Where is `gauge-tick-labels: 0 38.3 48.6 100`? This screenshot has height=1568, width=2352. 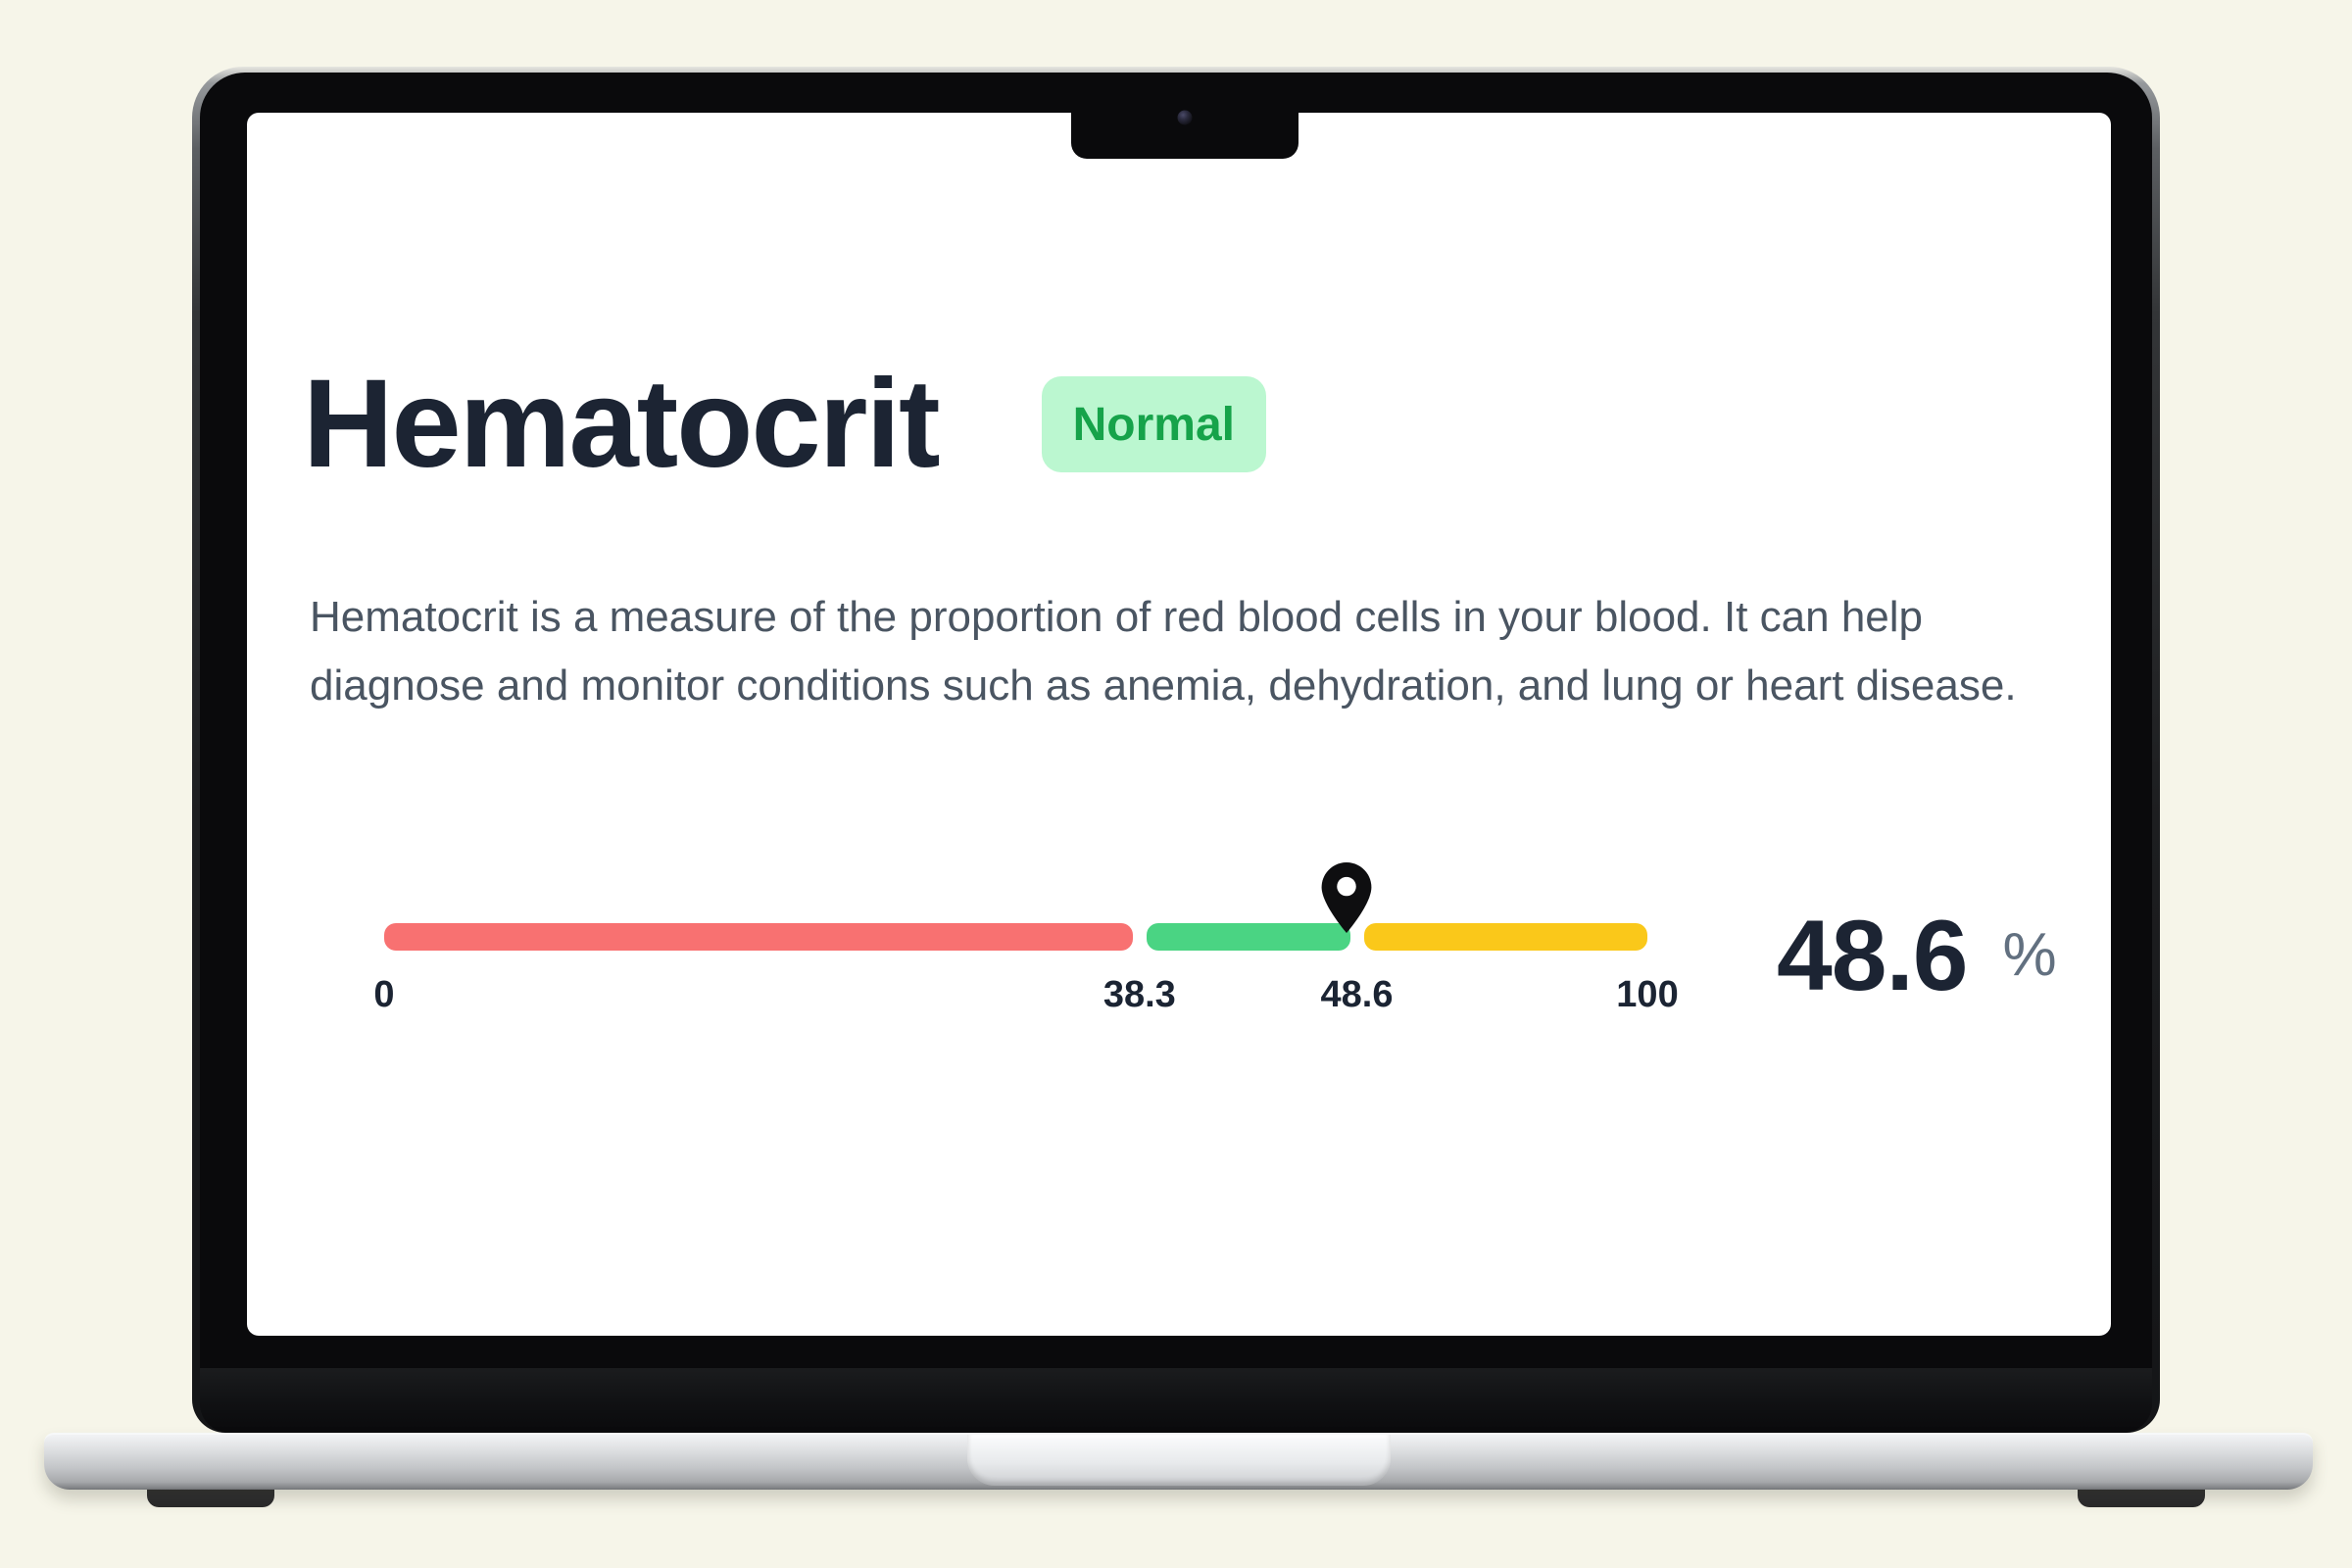 gauge-tick-labels: 0 38.3 48.6 100 is located at coordinates (1025, 995).